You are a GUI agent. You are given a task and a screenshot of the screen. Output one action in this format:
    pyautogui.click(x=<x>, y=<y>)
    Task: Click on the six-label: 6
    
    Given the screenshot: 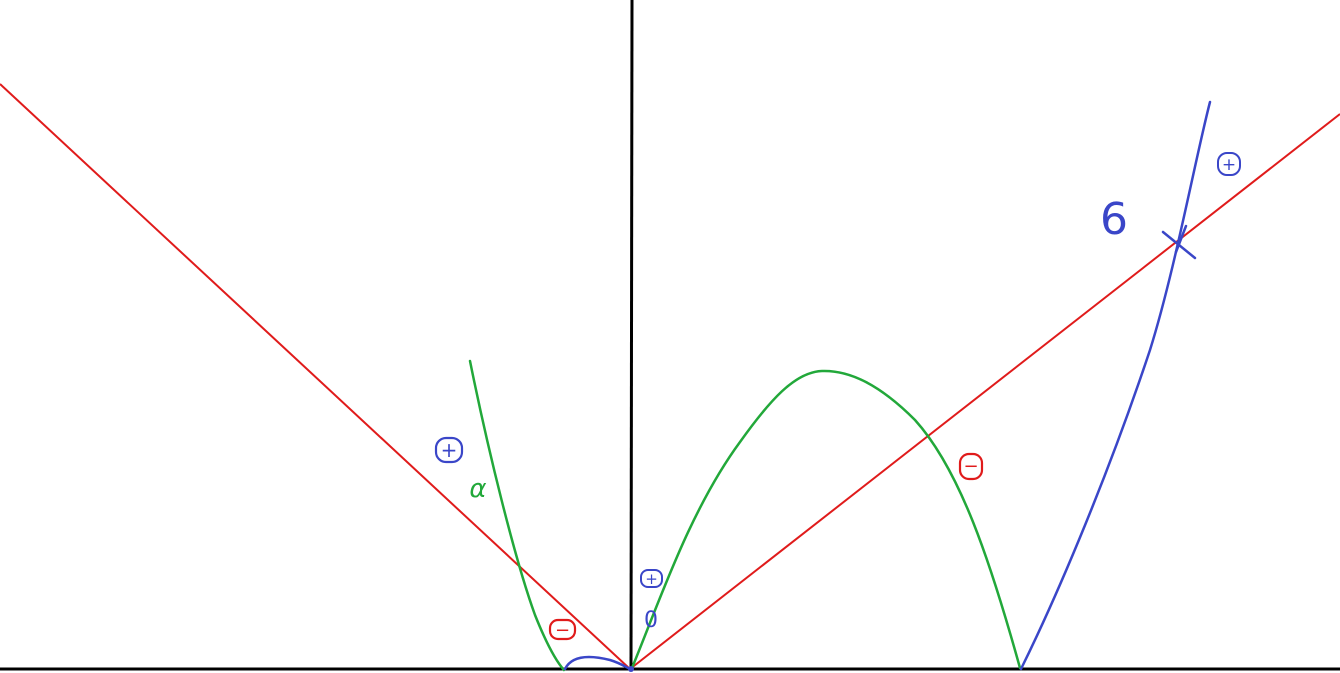 What is the action you would take?
    pyautogui.click(x=1114, y=219)
    